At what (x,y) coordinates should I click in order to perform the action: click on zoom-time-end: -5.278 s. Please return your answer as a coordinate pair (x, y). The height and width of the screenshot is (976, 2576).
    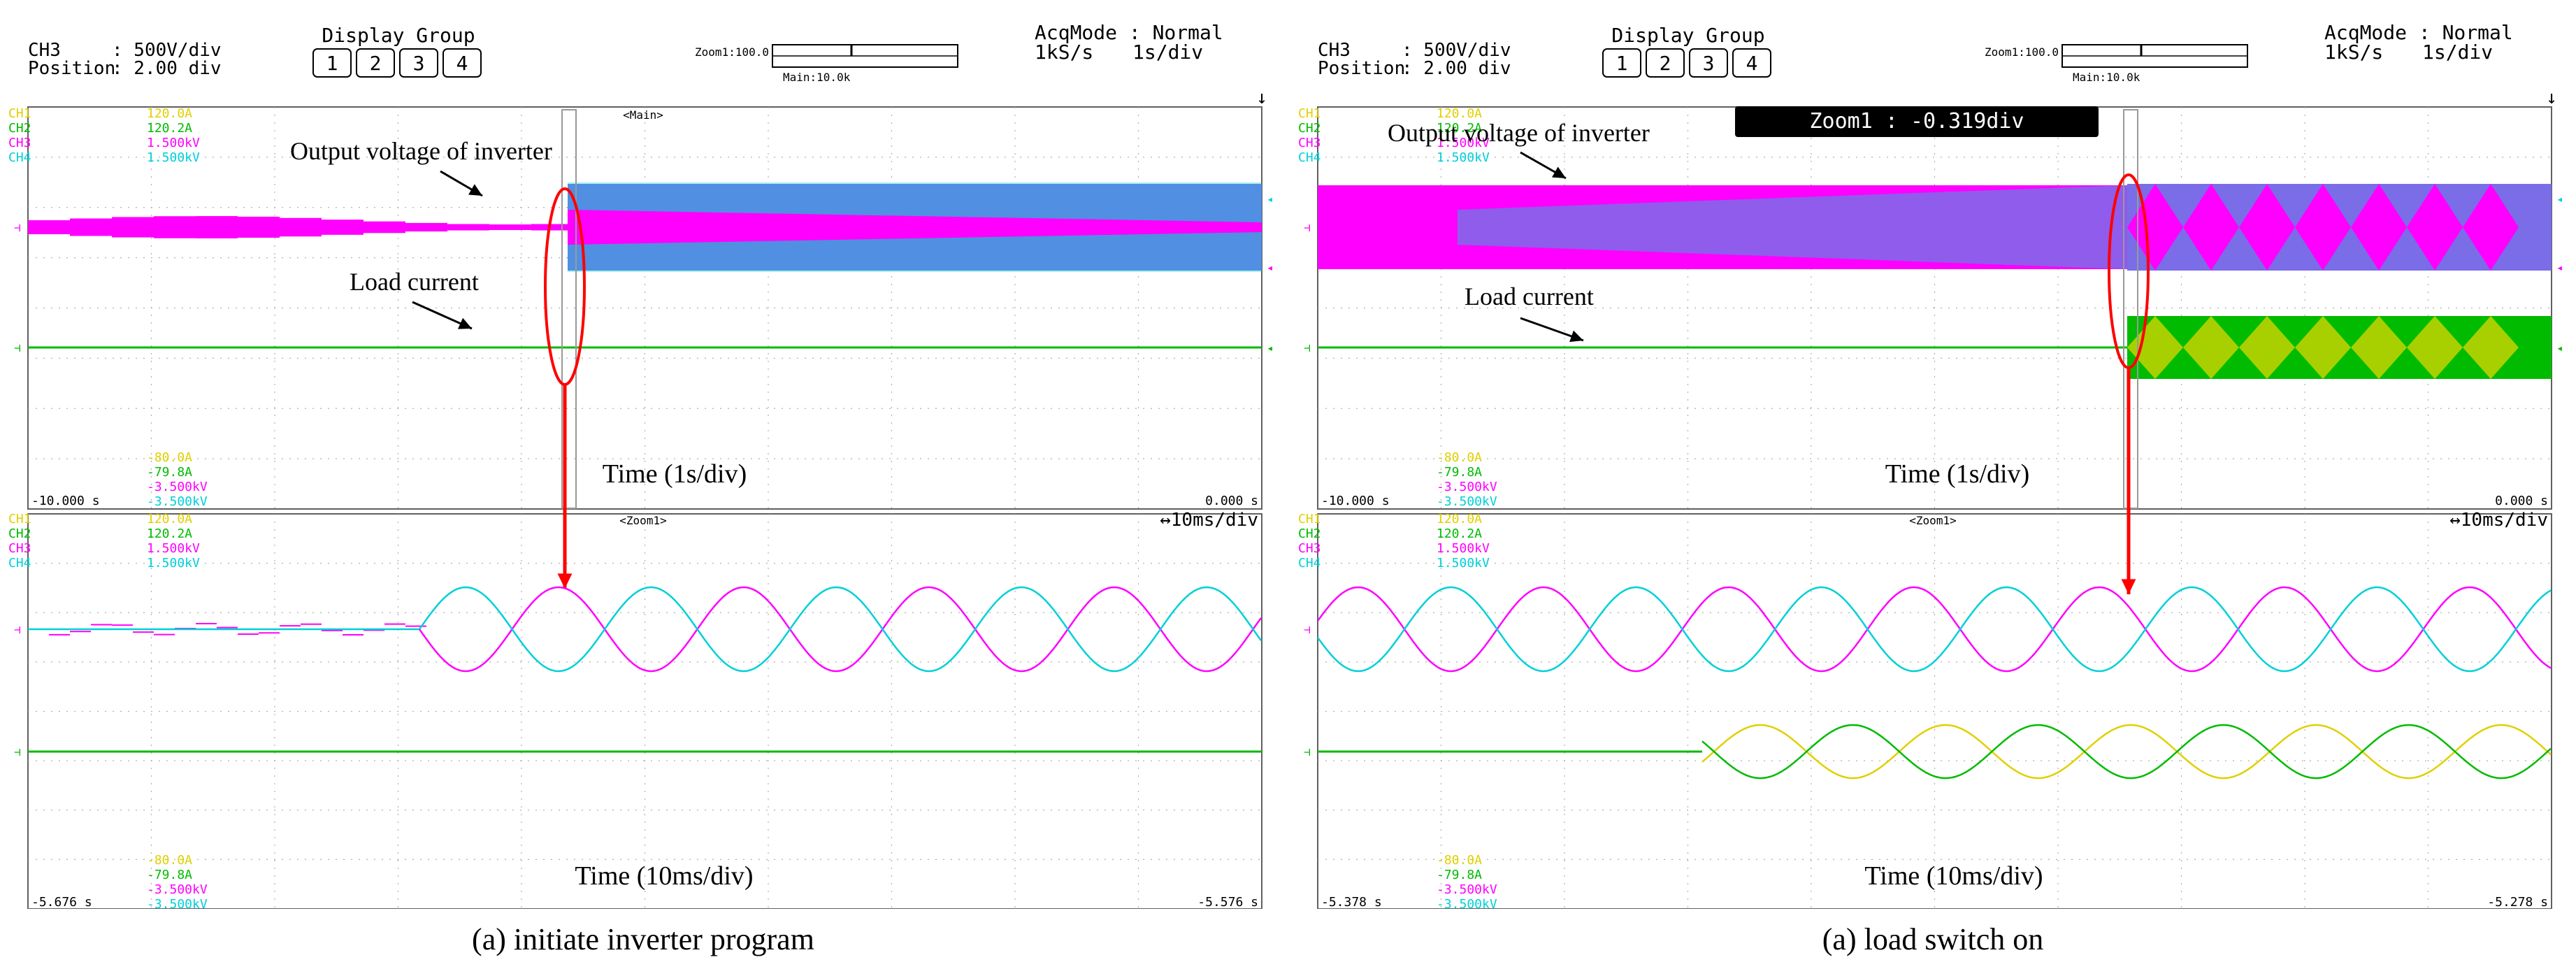
    Looking at the image, I should click on (2517, 902).